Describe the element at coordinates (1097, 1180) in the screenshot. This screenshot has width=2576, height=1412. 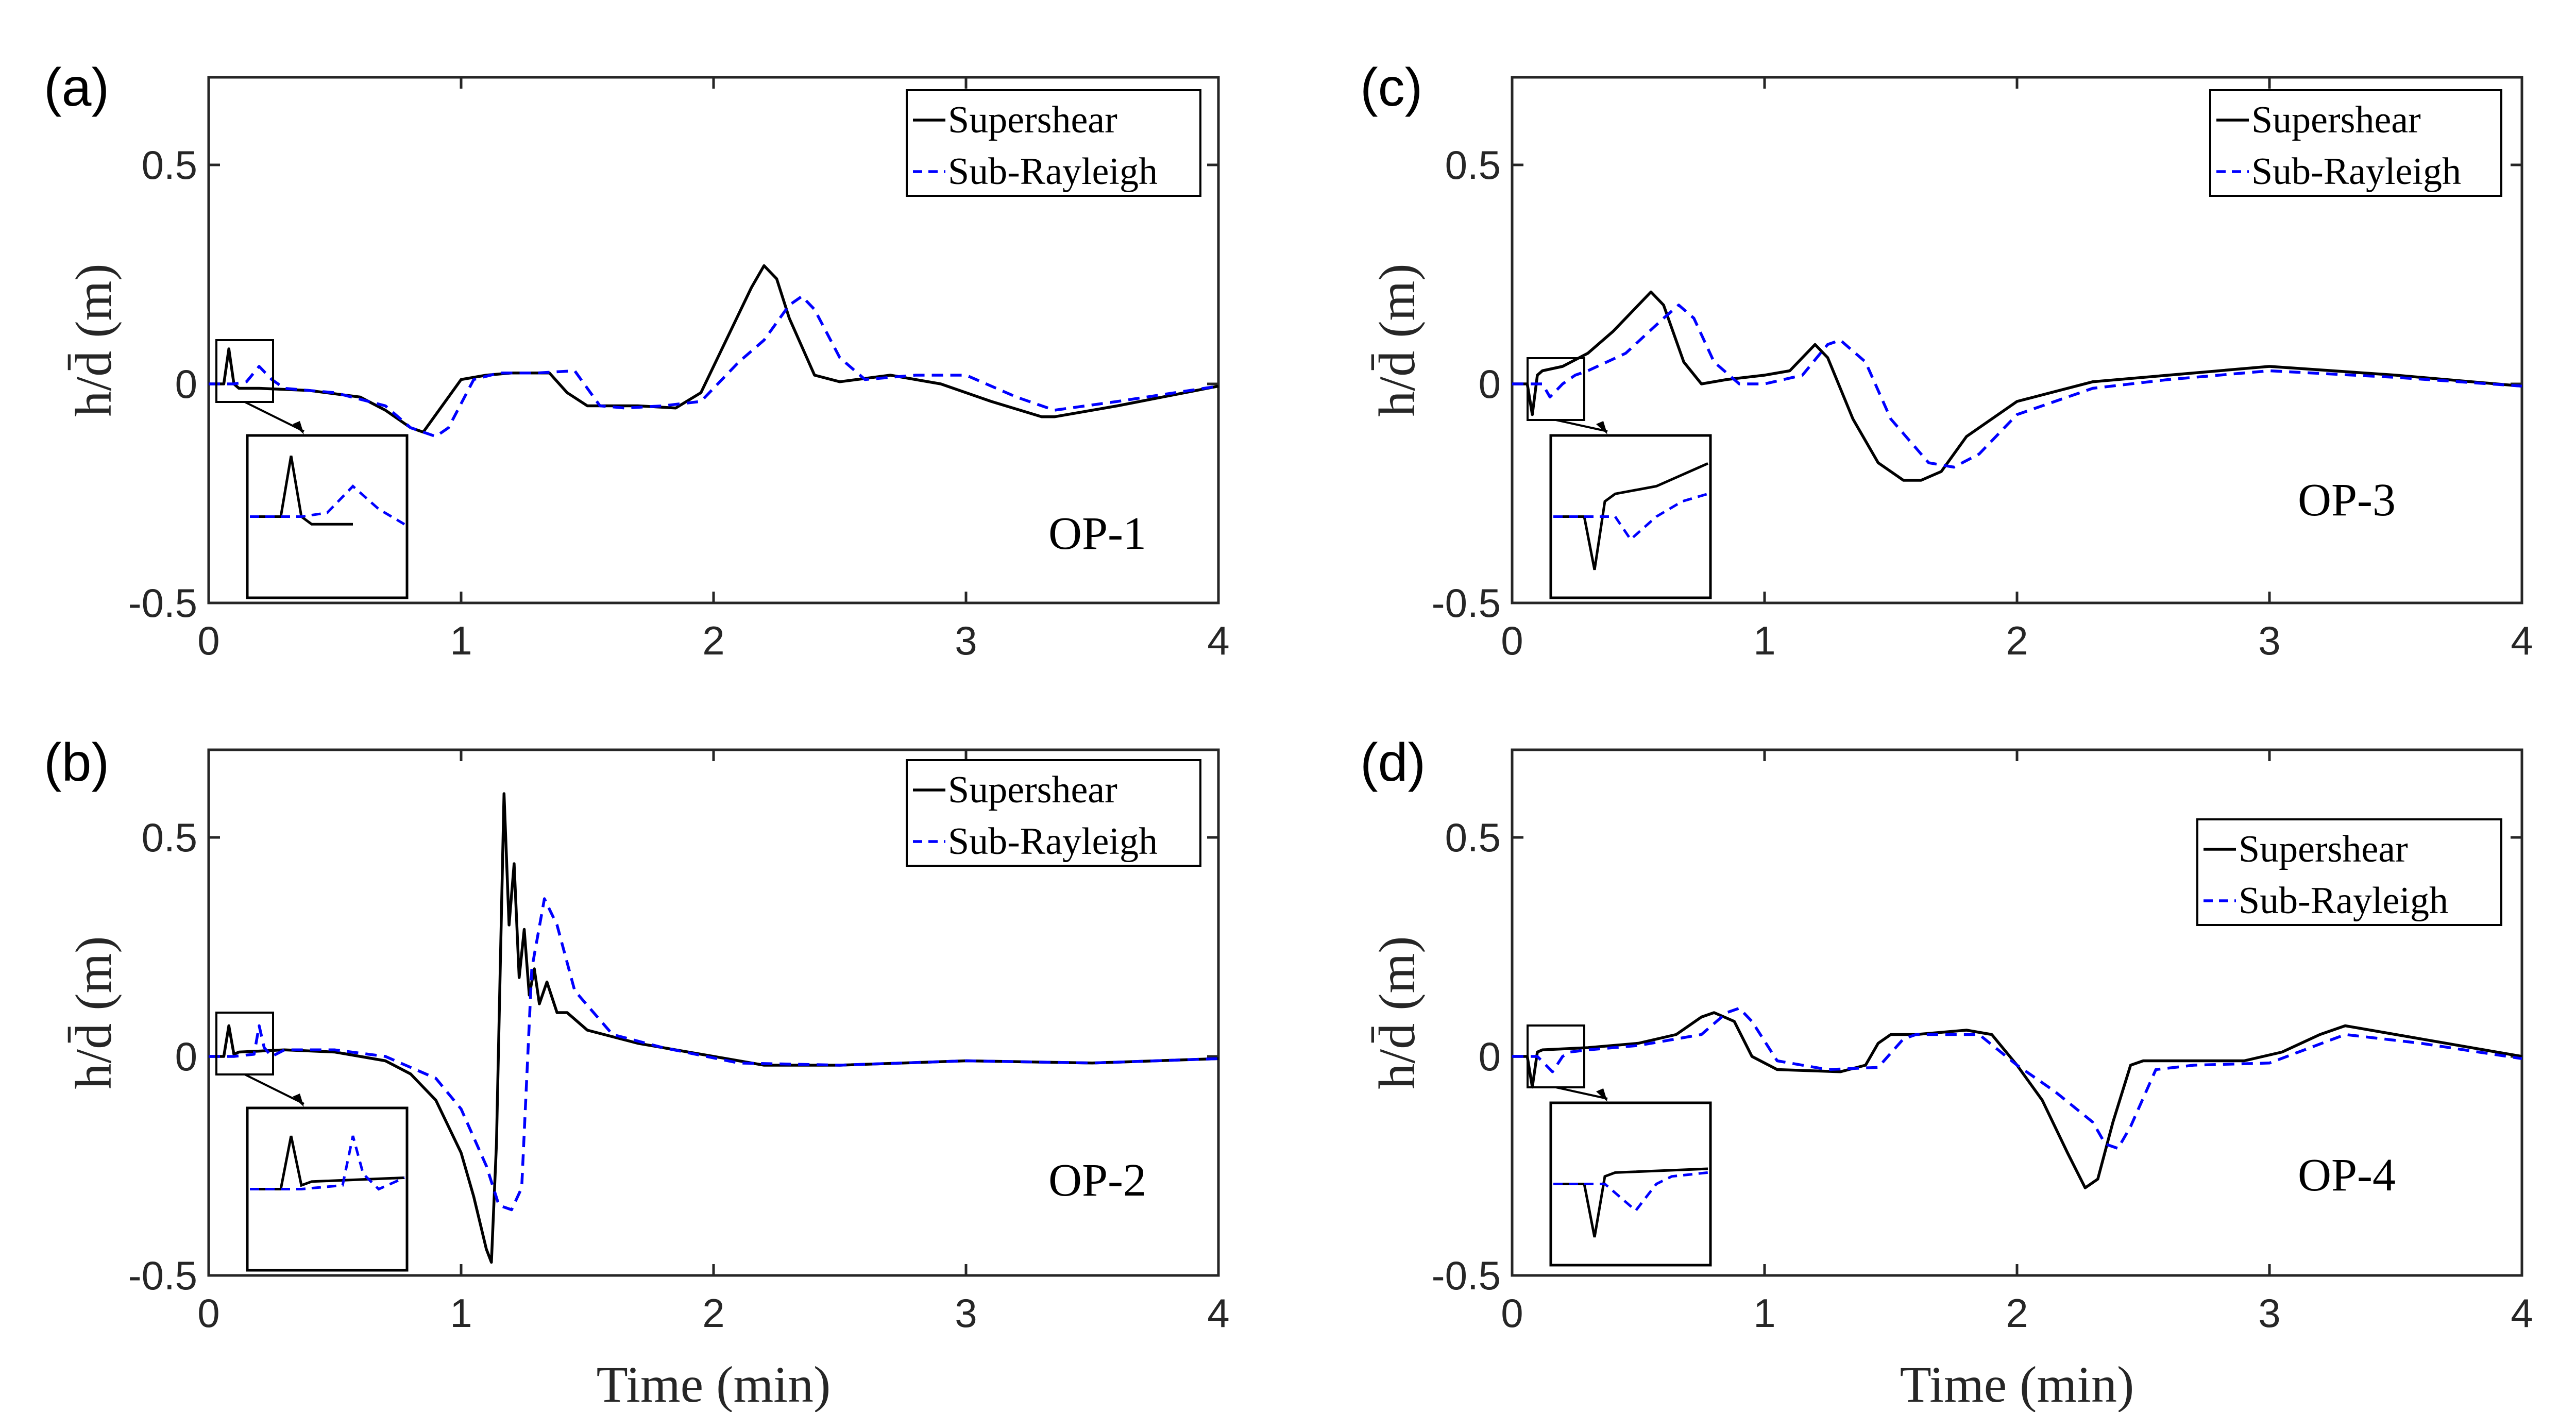
I see `op-annotation: OP-2` at that location.